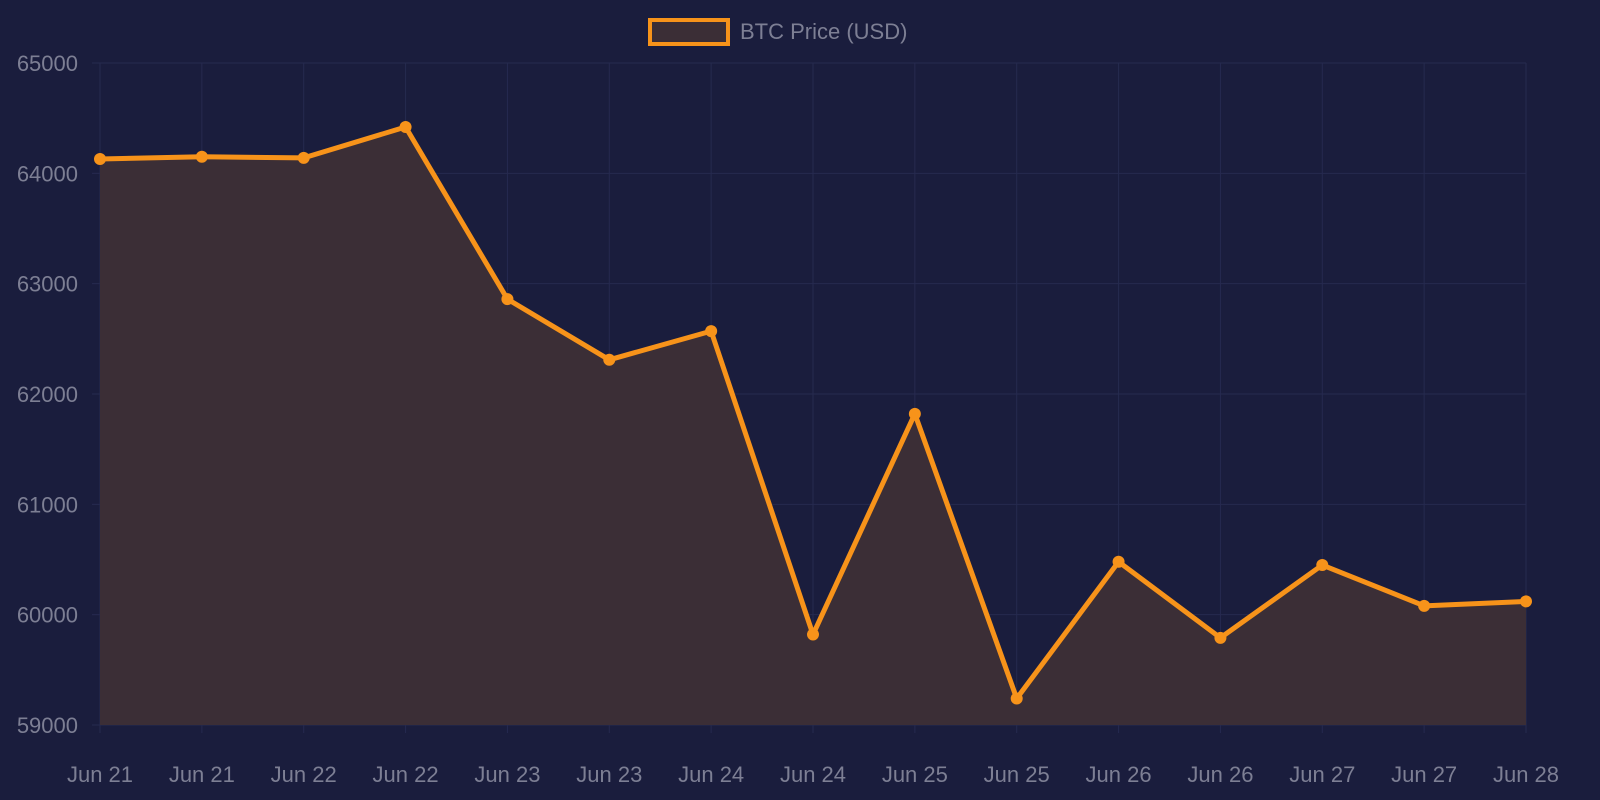  I want to click on y-axis-ticks: 65000 64000 63000 62000 61000 60000 59000, so click(47, 394).